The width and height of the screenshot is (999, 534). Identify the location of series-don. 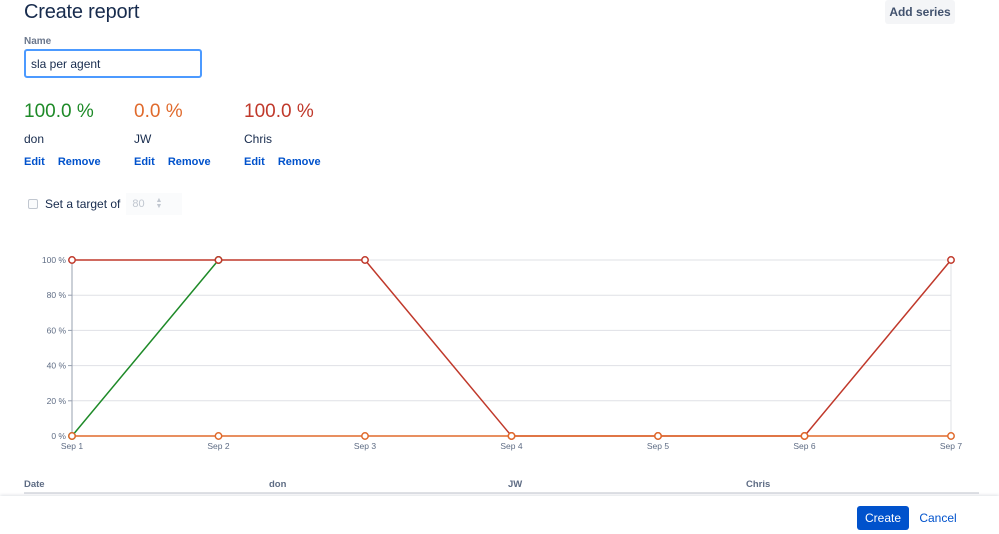
(145, 348).